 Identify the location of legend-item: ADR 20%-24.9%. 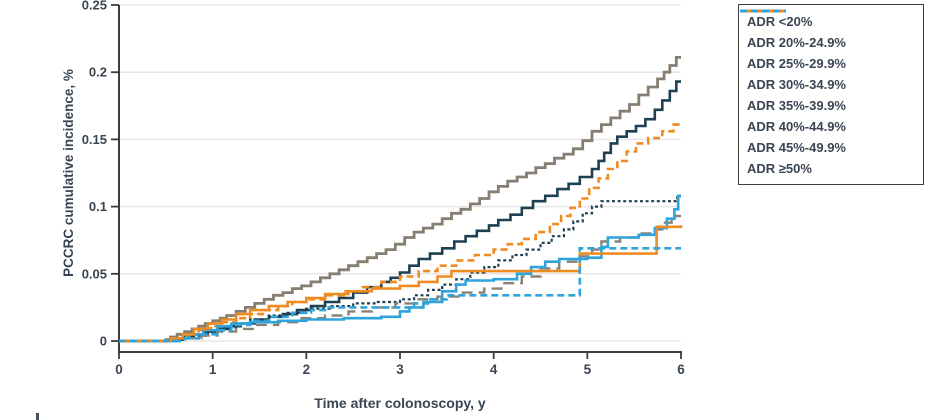
(831, 31).